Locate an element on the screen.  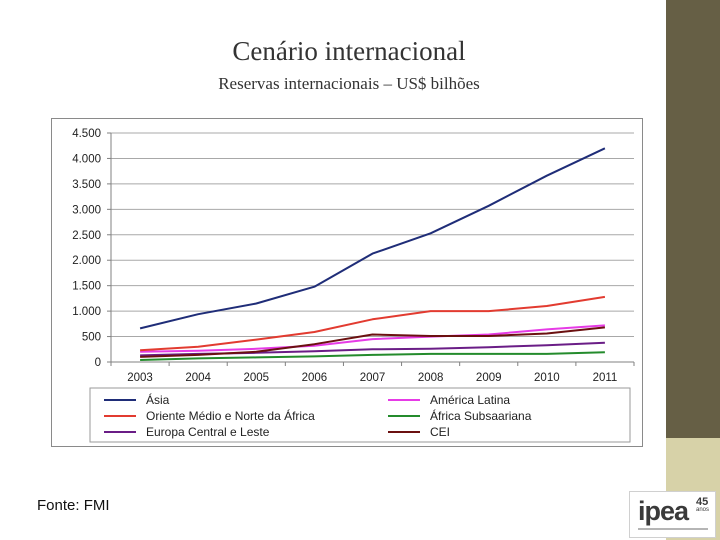
x-tick-labels: 2003 2004 2005 2006 2007 2008 2009 2010 2011 is located at coordinates (372, 378).